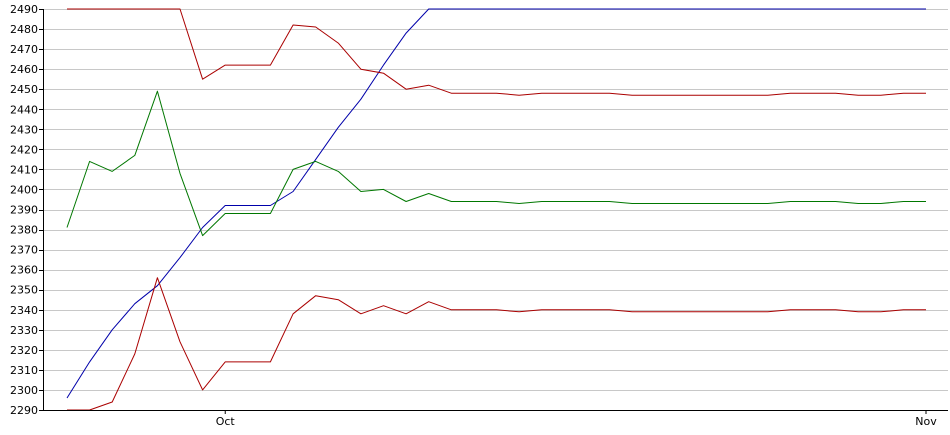 The width and height of the screenshot is (950, 435). What do you see at coordinates (24, 370) in the screenshot?
I see `y-tick-label: 2310` at bounding box center [24, 370].